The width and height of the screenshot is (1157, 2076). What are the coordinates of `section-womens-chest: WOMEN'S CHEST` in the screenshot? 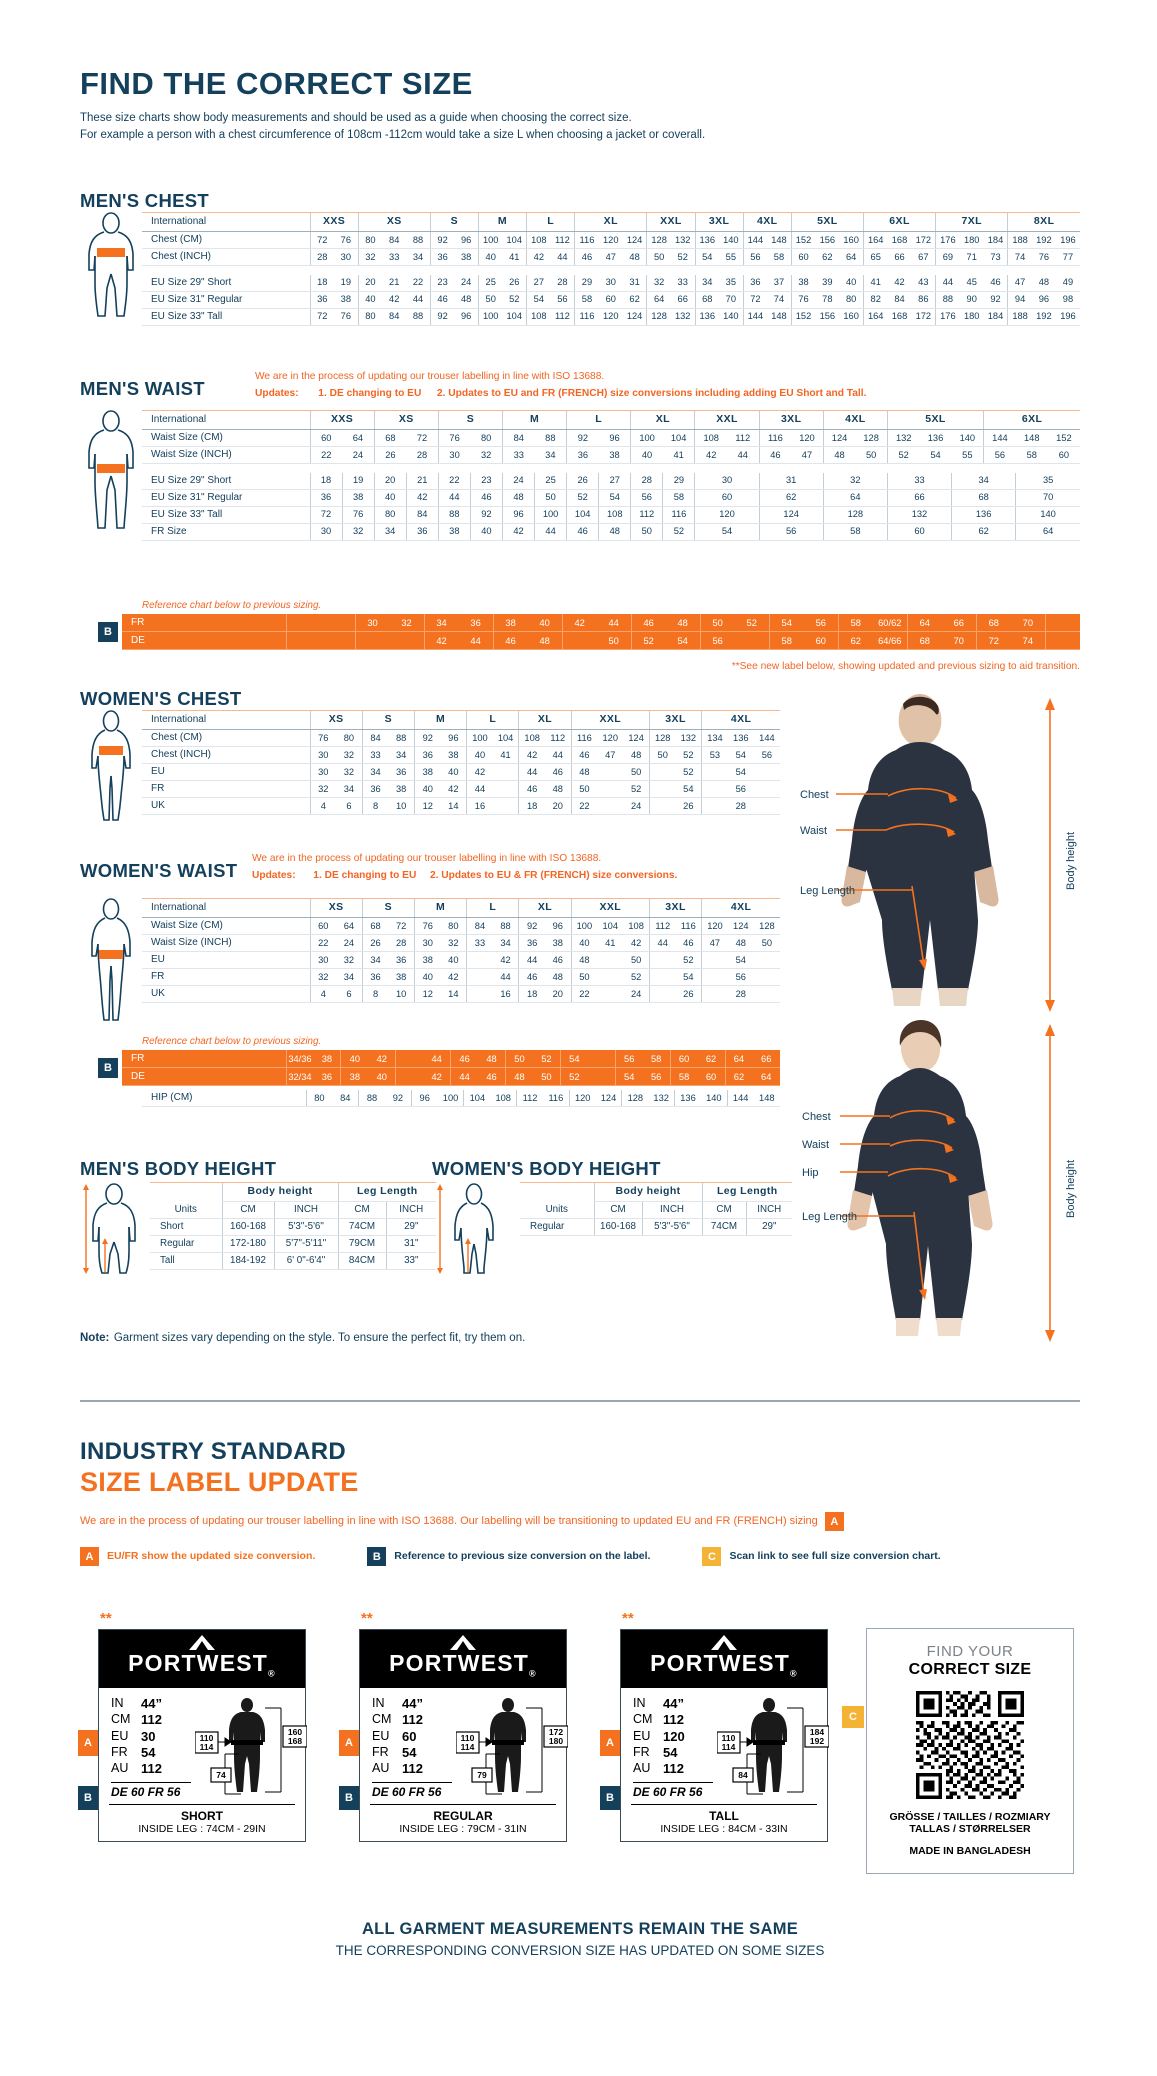 It's located at (160, 699).